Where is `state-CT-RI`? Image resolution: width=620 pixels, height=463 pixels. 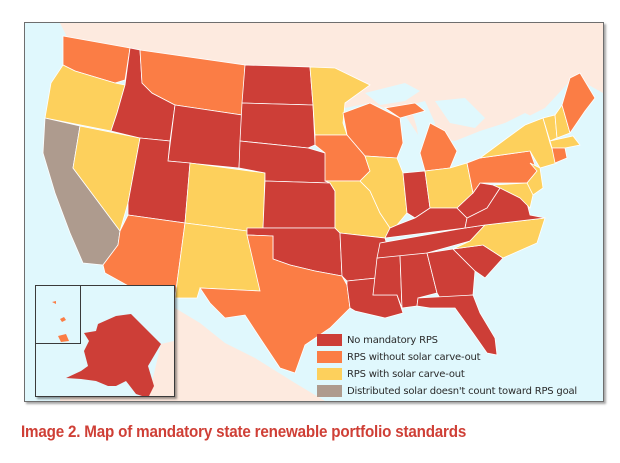 state-CT-RI is located at coordinates (559, 155).